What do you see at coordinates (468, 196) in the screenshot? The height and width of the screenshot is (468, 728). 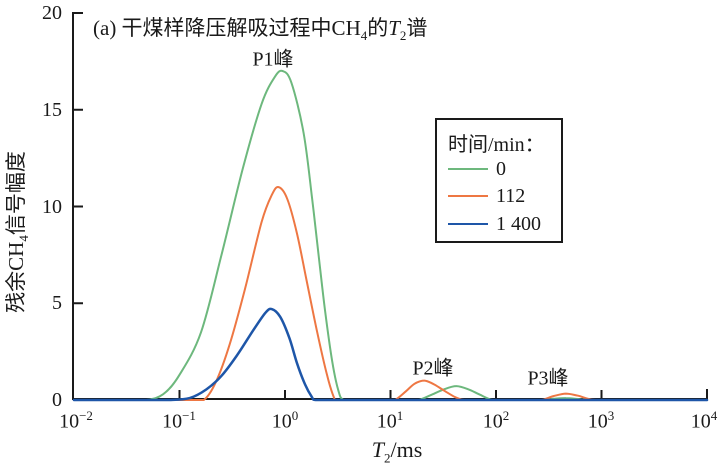 I see `legend-line-sample-orange` at bounding box center [468, 196].